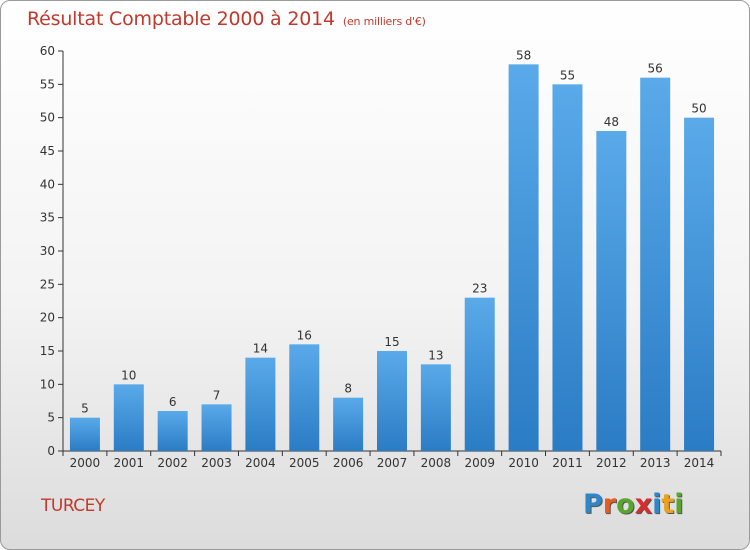 This screenshot has width=750, height=550. Describe the element at coordinates (47, 351) in the screenshot. I see `y-tick-label: 15` at that location.